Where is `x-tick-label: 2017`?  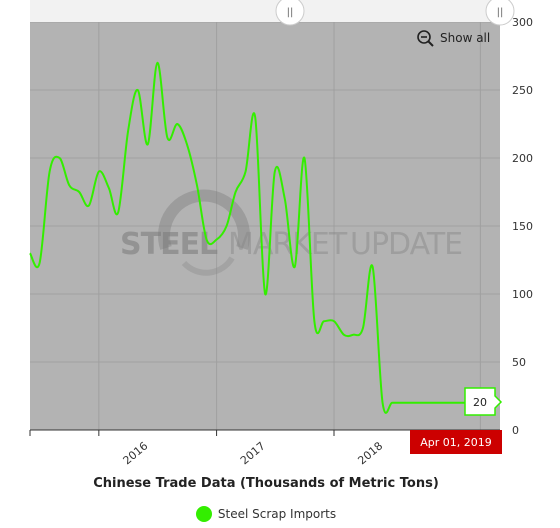 x-tick-label: 2017 is located at coordinates (253, 453).